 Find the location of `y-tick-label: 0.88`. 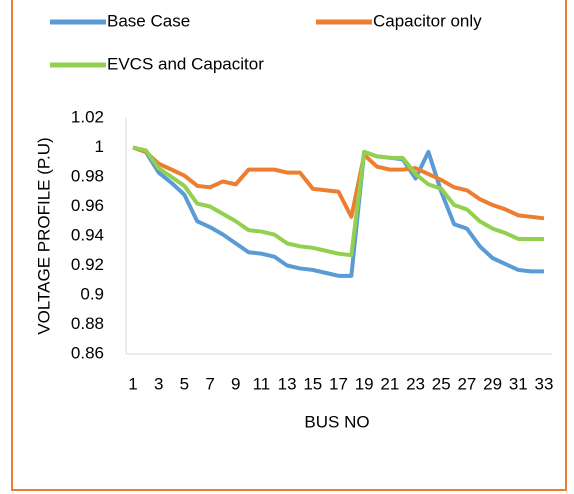

y-tick-label: 0.88 is located at coordinates (87, 323).